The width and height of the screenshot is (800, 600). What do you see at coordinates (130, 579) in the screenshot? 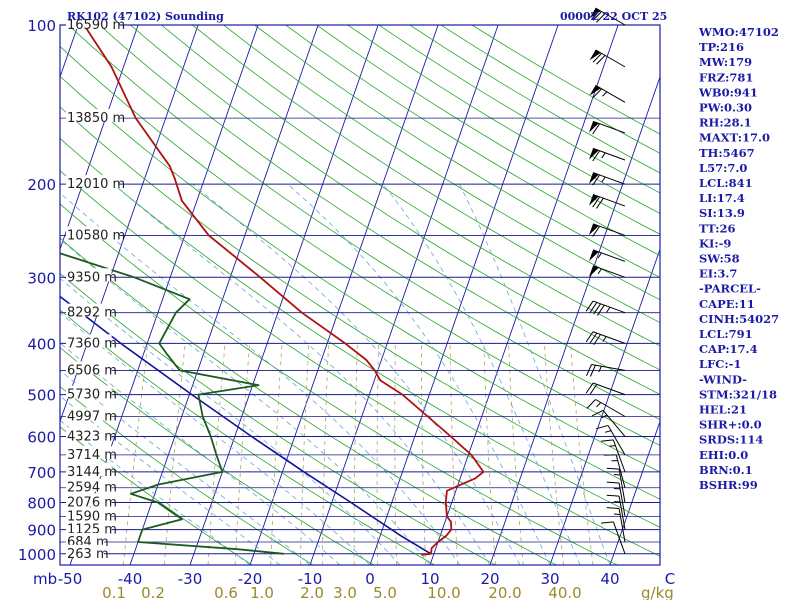
I see `temperature-tick-label: -40` at bounding box center [130, 579].